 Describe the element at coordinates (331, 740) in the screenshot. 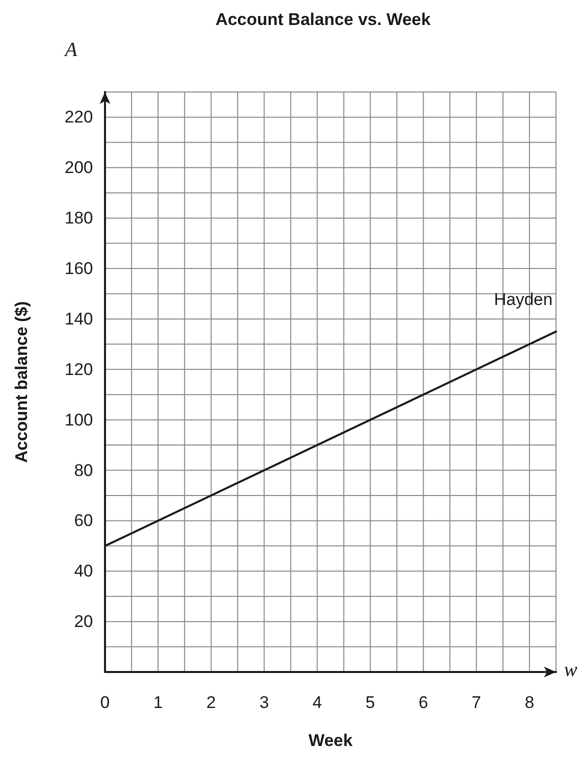

I see `x-axis-title: Week` at that location.